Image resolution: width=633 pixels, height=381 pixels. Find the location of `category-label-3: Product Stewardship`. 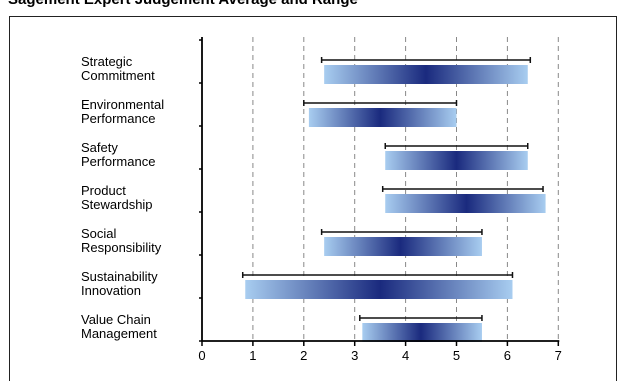

category-label-3: Product Stewardship is located at coordinates (117, 197).